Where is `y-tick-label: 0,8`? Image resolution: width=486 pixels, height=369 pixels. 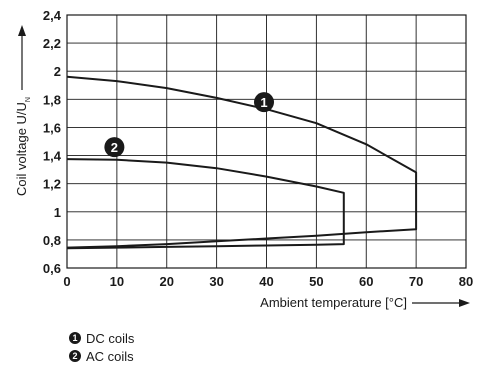
y-tick-label: 0,8 is located at coordinates (52, 240).